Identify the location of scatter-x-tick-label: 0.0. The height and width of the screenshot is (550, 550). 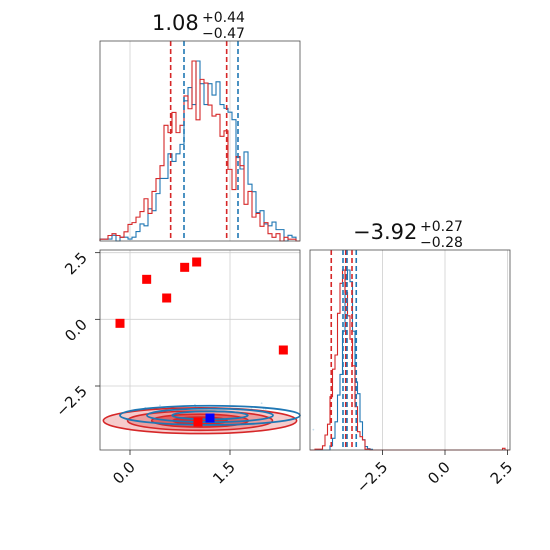
(124, 473).